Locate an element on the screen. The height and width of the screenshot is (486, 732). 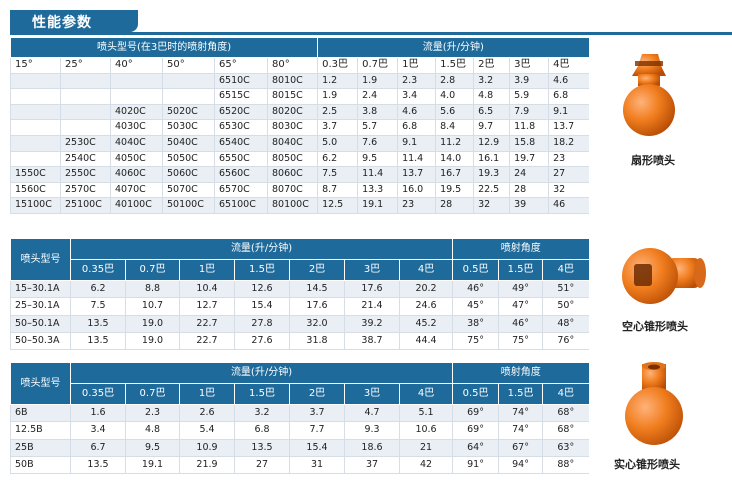
table-cell: 6530C is located at coordinates (241, 127).